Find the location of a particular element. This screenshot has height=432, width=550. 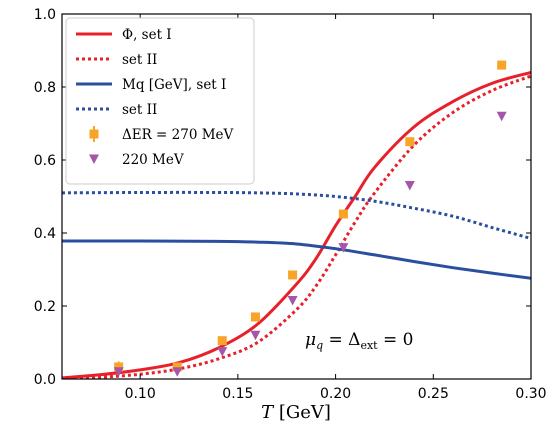

legend-label-2: Mq [GeV], set I is located at coordinates (174, 85).